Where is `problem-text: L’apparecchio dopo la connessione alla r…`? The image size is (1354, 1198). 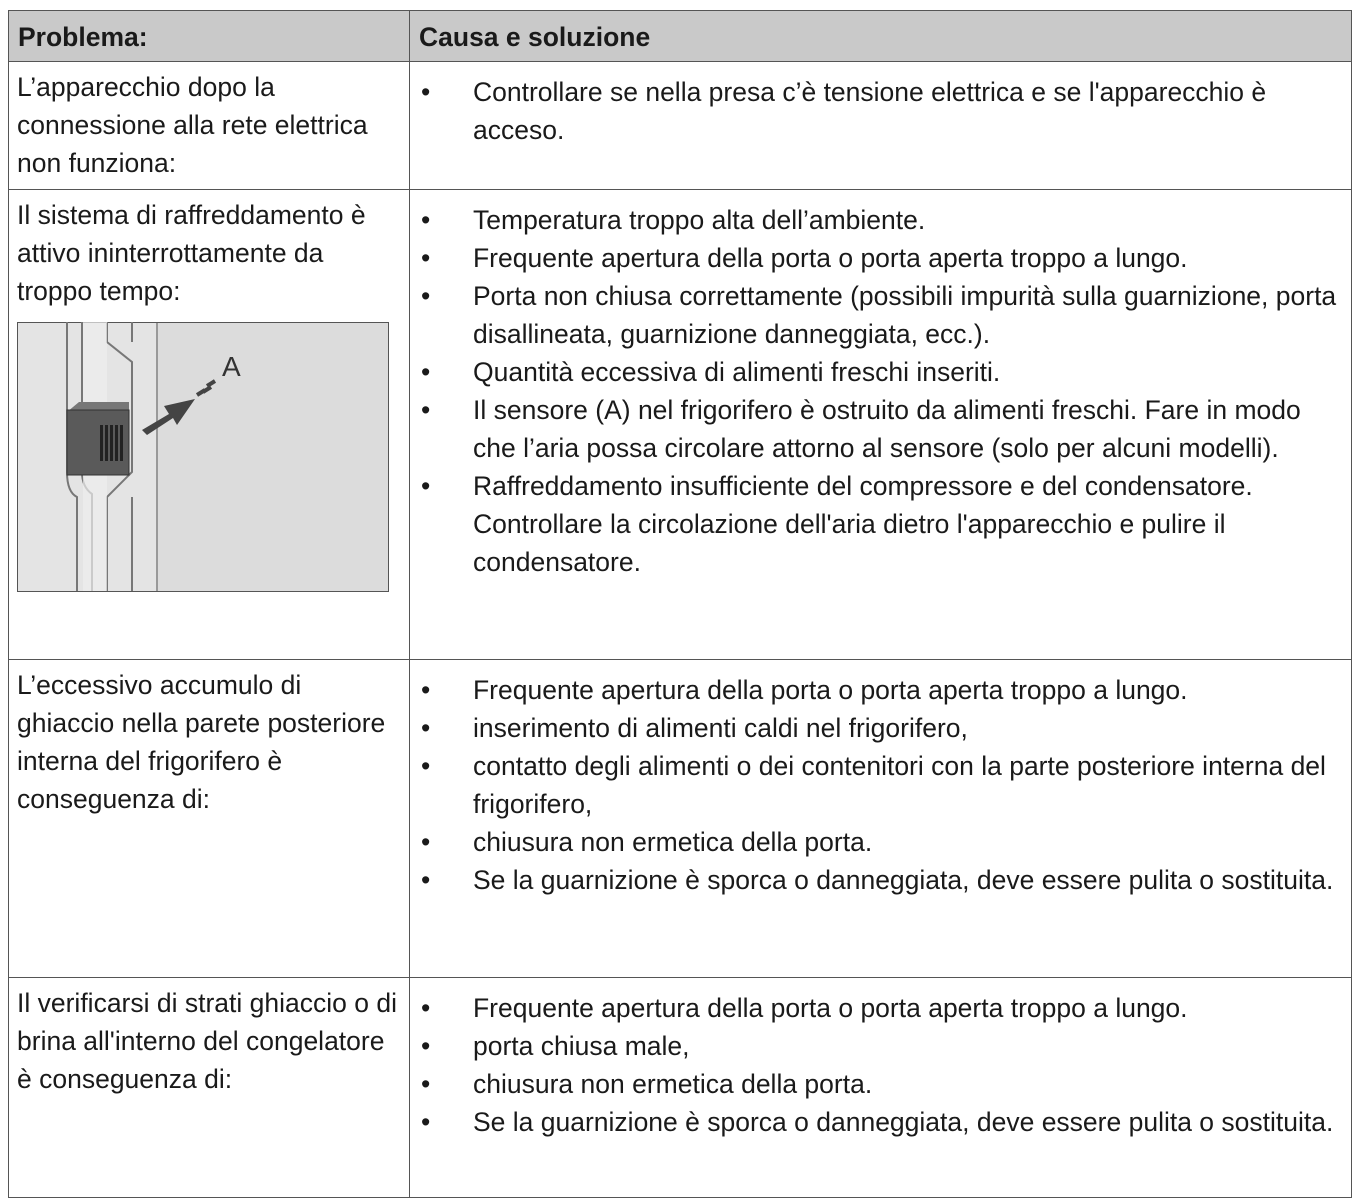
problem-text: L’apparecchio dopo la connessione alla r… is located at coordinates (192, 125).